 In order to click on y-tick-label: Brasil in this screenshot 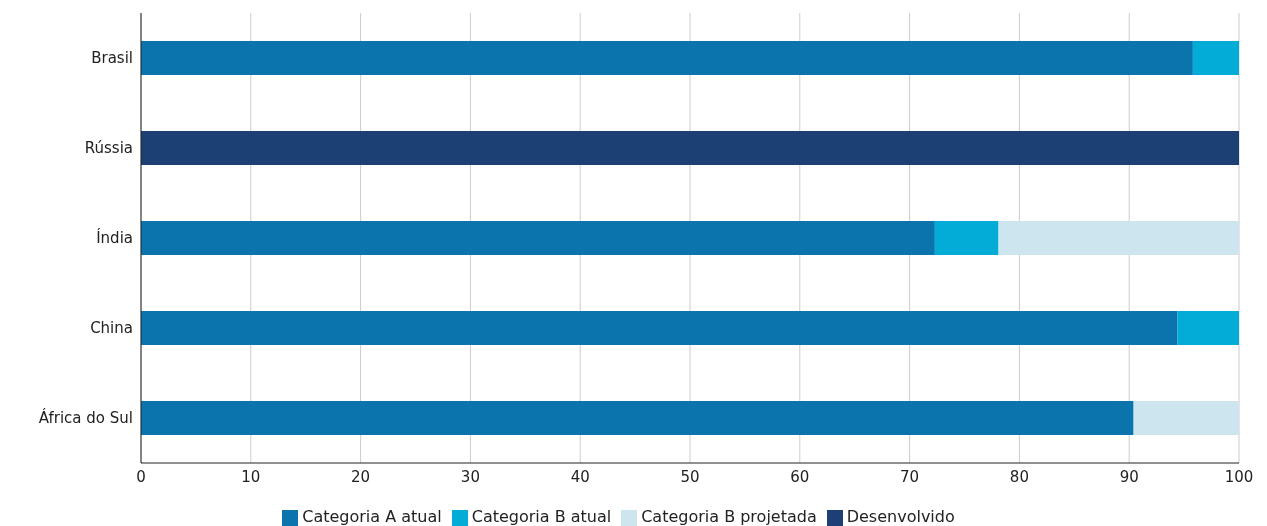, I will do `click(112, 58)`.